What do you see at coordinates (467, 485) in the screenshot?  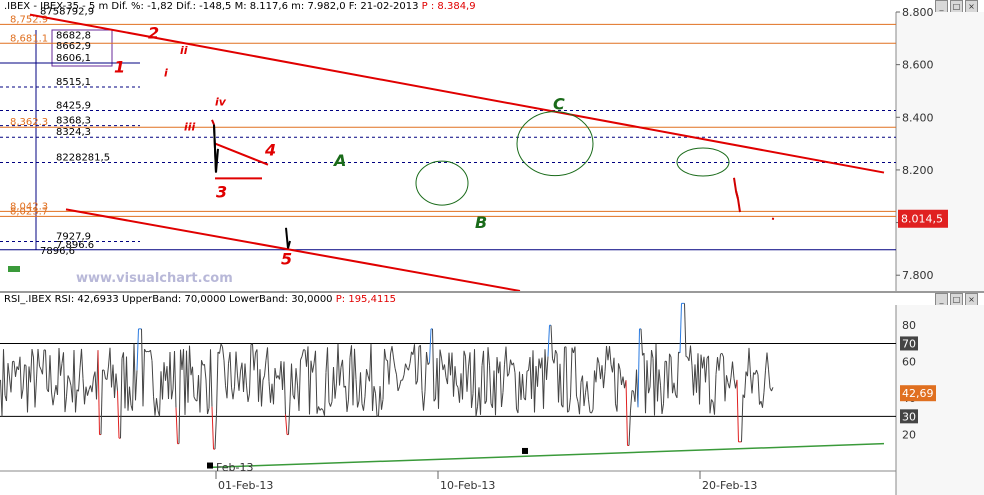 I see `time-tick-label: 10-Feb-13` at bounding box center [467, 485].